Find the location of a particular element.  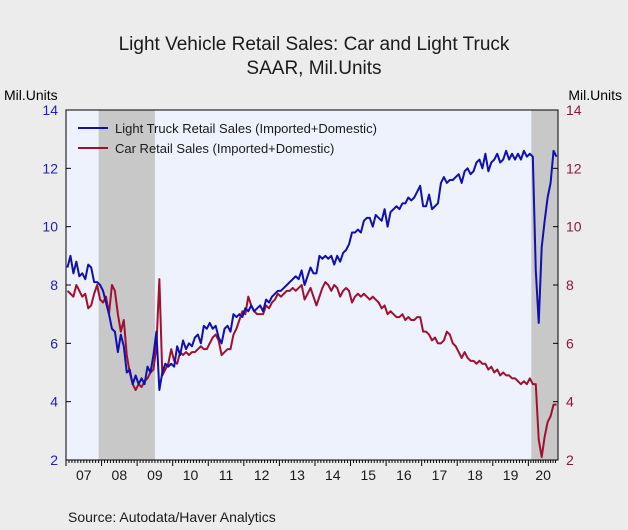

x-tick-label: 15 is located at coordinates (369, 475).